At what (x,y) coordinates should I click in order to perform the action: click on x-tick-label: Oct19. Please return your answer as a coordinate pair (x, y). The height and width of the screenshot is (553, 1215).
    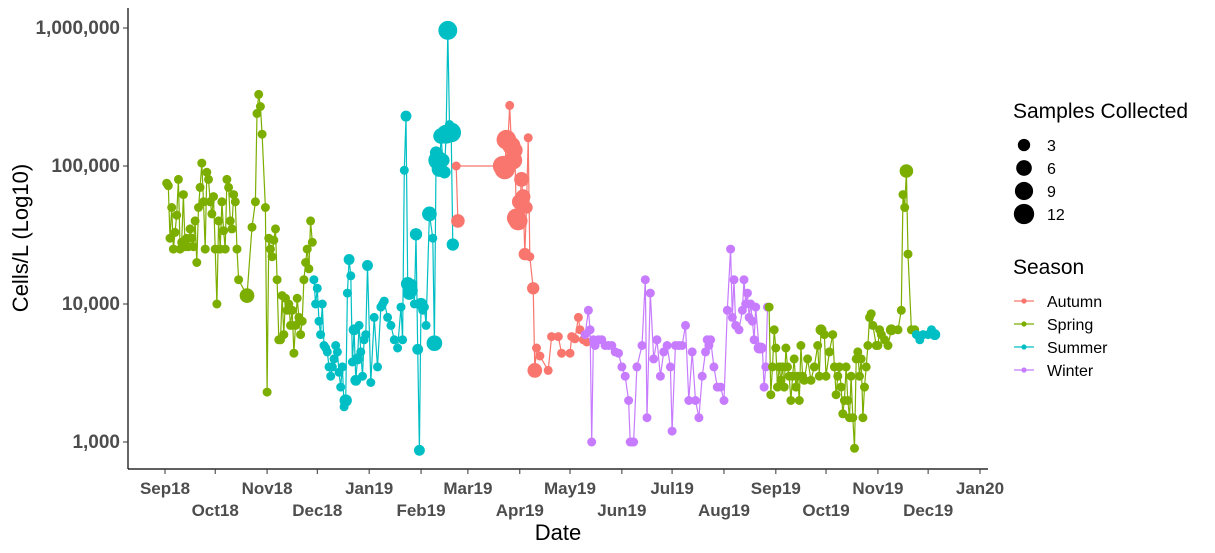
    Looking at the image, I should click on (825, 510).